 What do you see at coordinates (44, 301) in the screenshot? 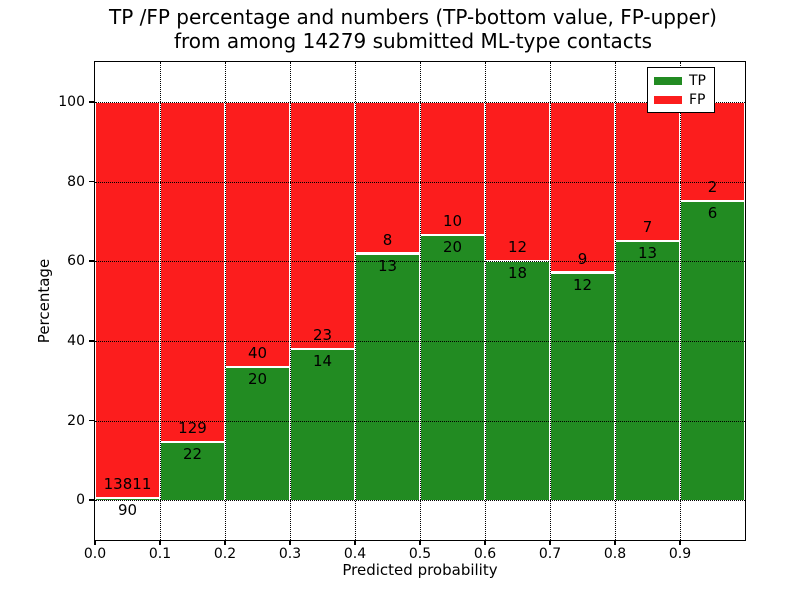
I see `y-axis-label: Percentage` at bounding box center [44, 301].